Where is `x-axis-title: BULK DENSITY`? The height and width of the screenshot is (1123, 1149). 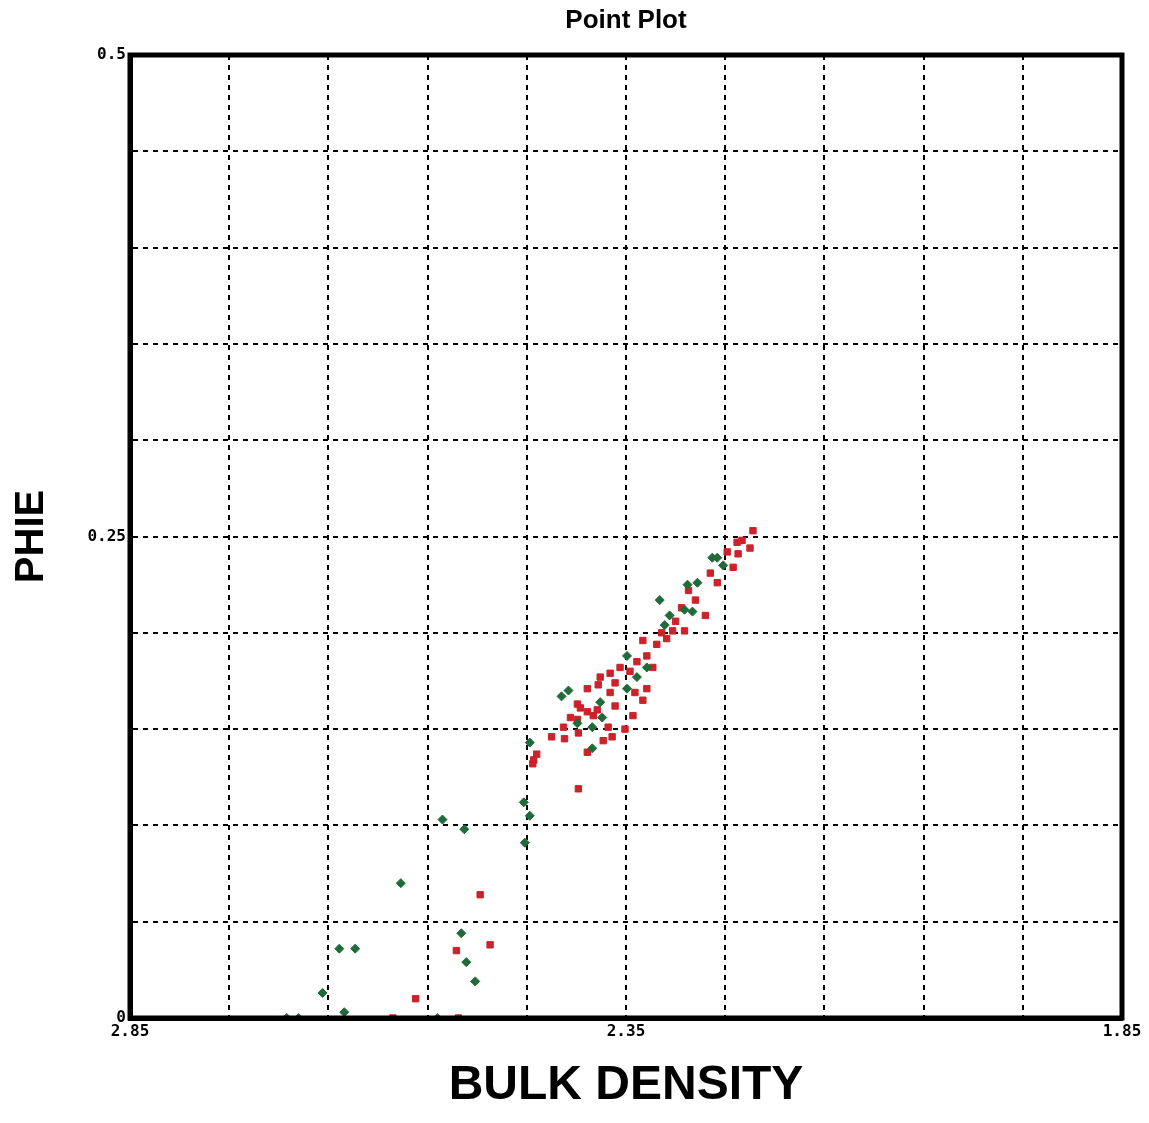
x-axis-title: BULK DENSITY is located at coordinates (626, 1083).